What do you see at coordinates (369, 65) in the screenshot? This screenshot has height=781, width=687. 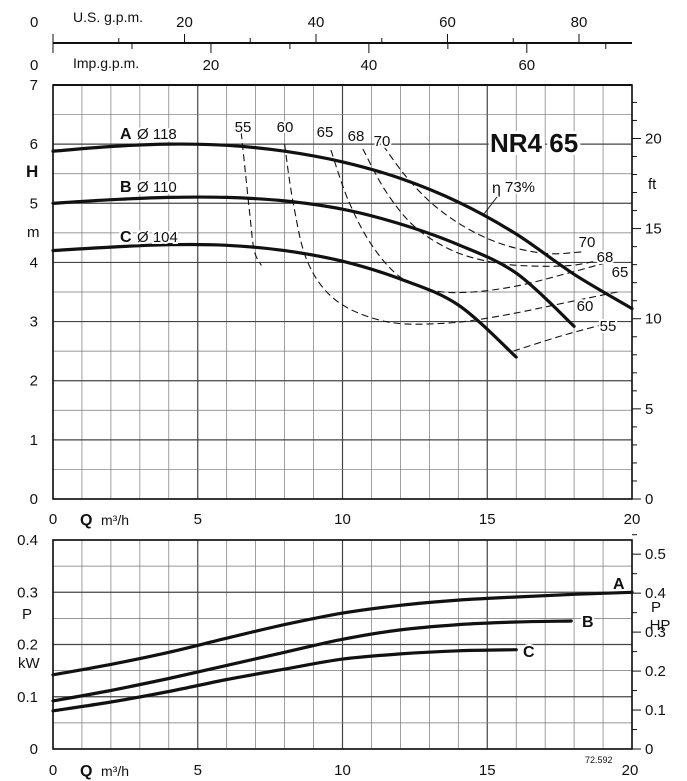 I see `imp-gpm-tick-label: 40` at bounding box center [369, 65].